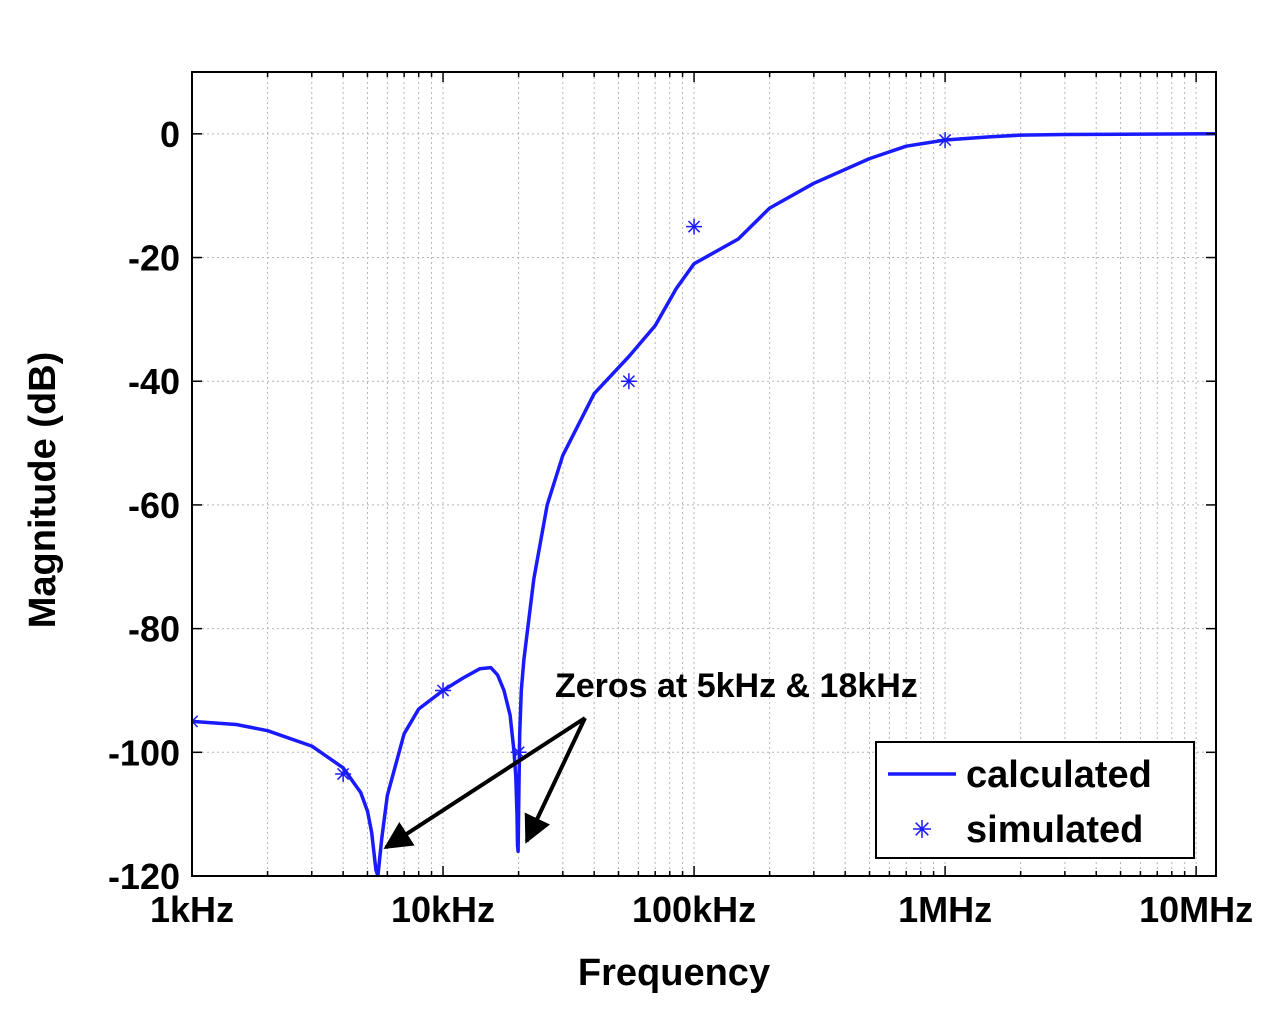  What do you see at coordinates (945, 909) in the screenshot?
I see `x-tick-label: 1MHz` at bounding box center [945, 909].